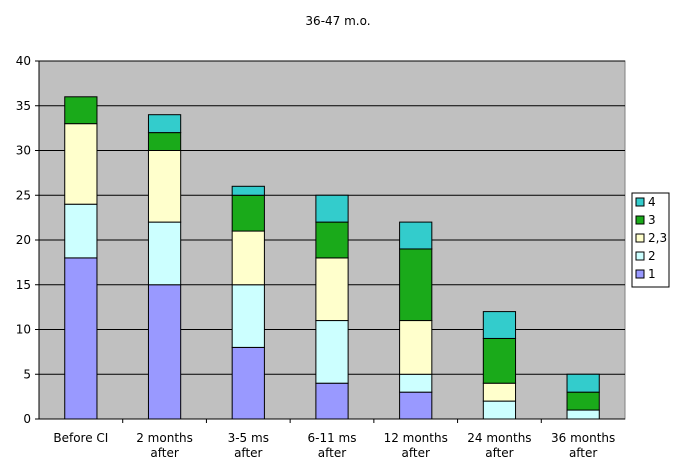 This screenshot has height=473, width=676. Describe the element at coordinates (164, 438) in the screenshot. I see `x-tick-label: 2 months` at that location.